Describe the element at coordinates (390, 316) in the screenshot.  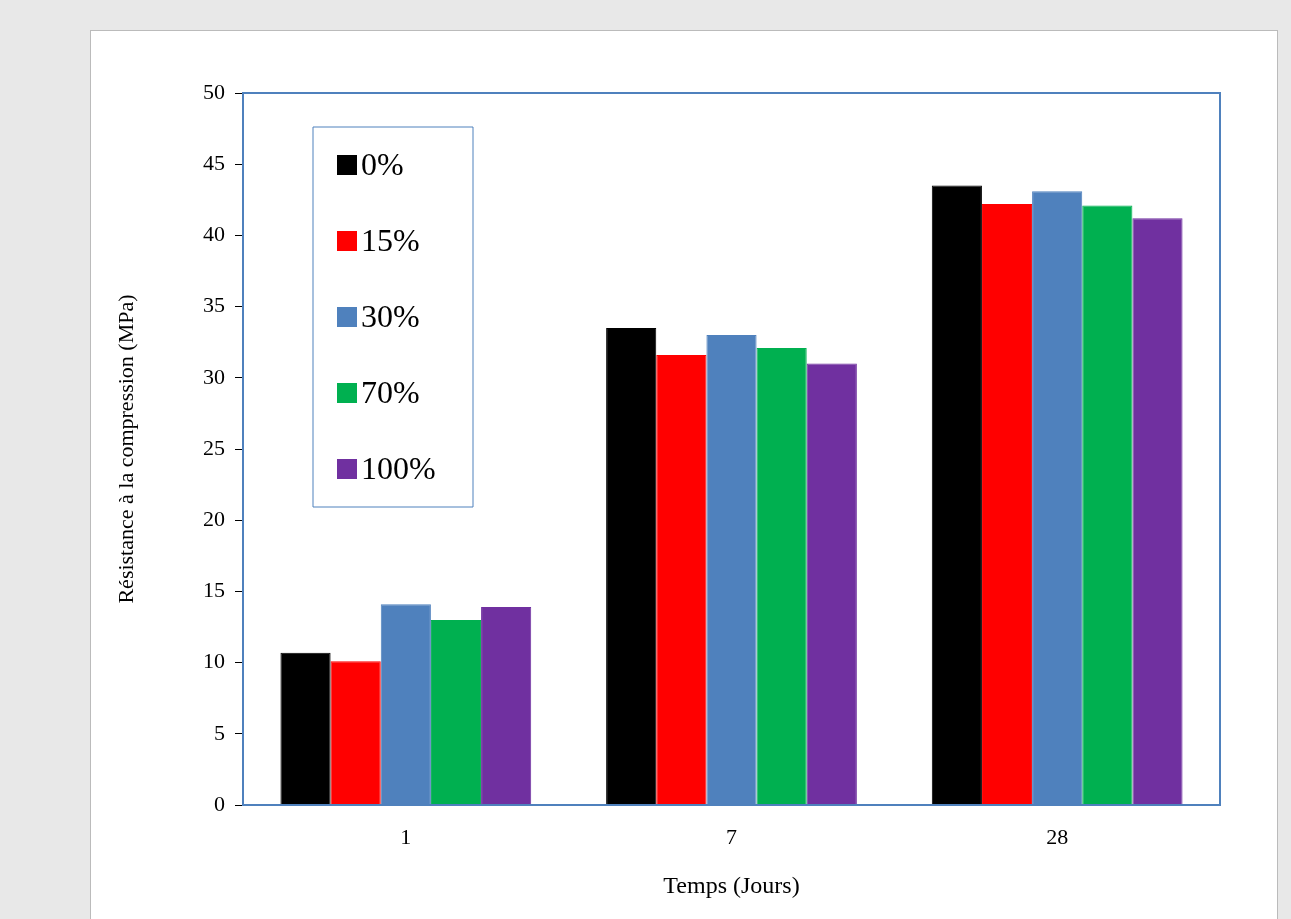
I see `legend-label: 30%` at that location.